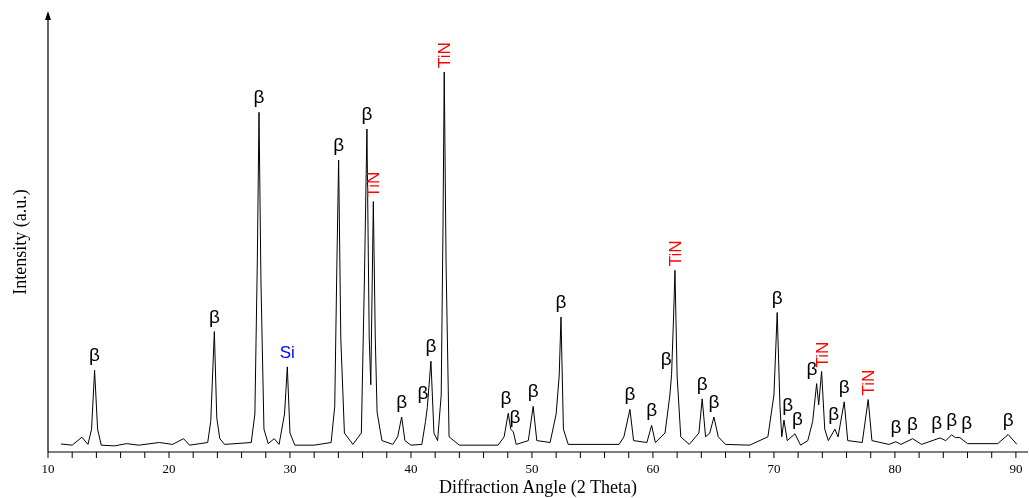 This screenshot has height=498, width=1029. Describe the element at coordinates (895, 468) in the screenshot. I see `x-tick-label: 80` at that location.